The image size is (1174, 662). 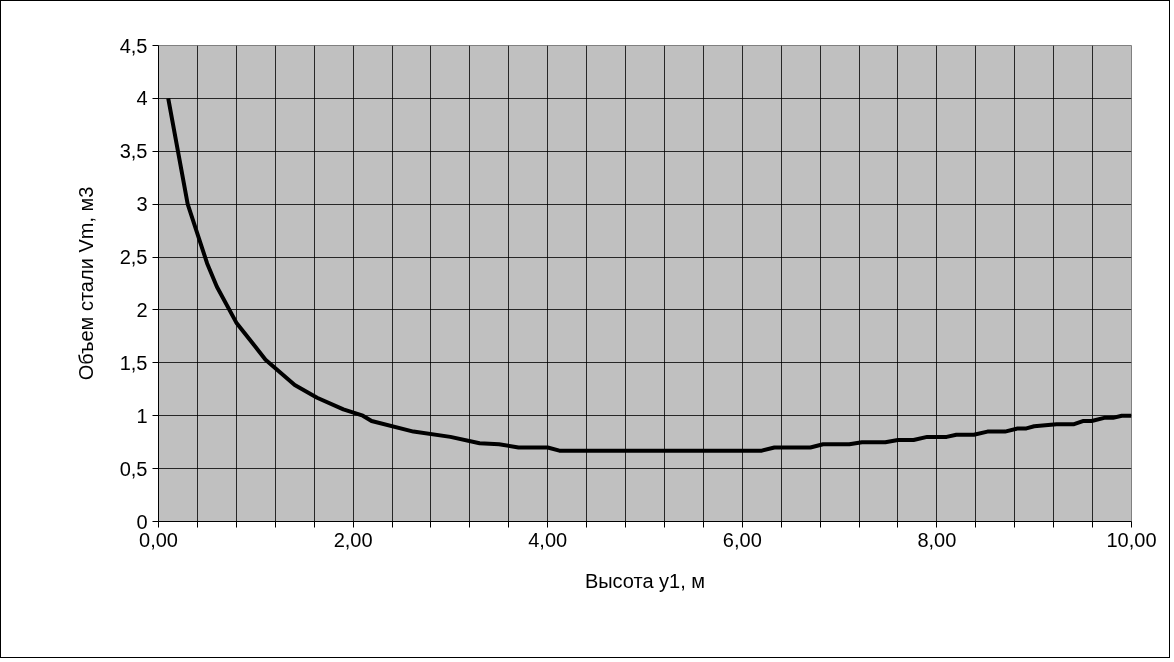 I want to click on y-tick-label: 4, so click(x=142, y=98).